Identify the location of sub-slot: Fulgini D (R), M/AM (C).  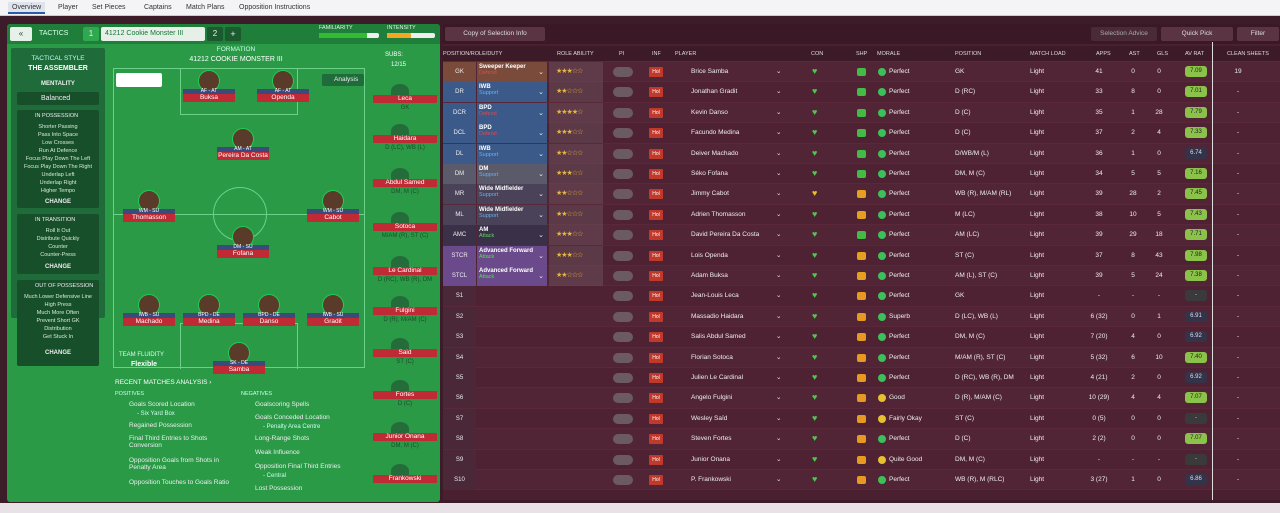
(405, 310).